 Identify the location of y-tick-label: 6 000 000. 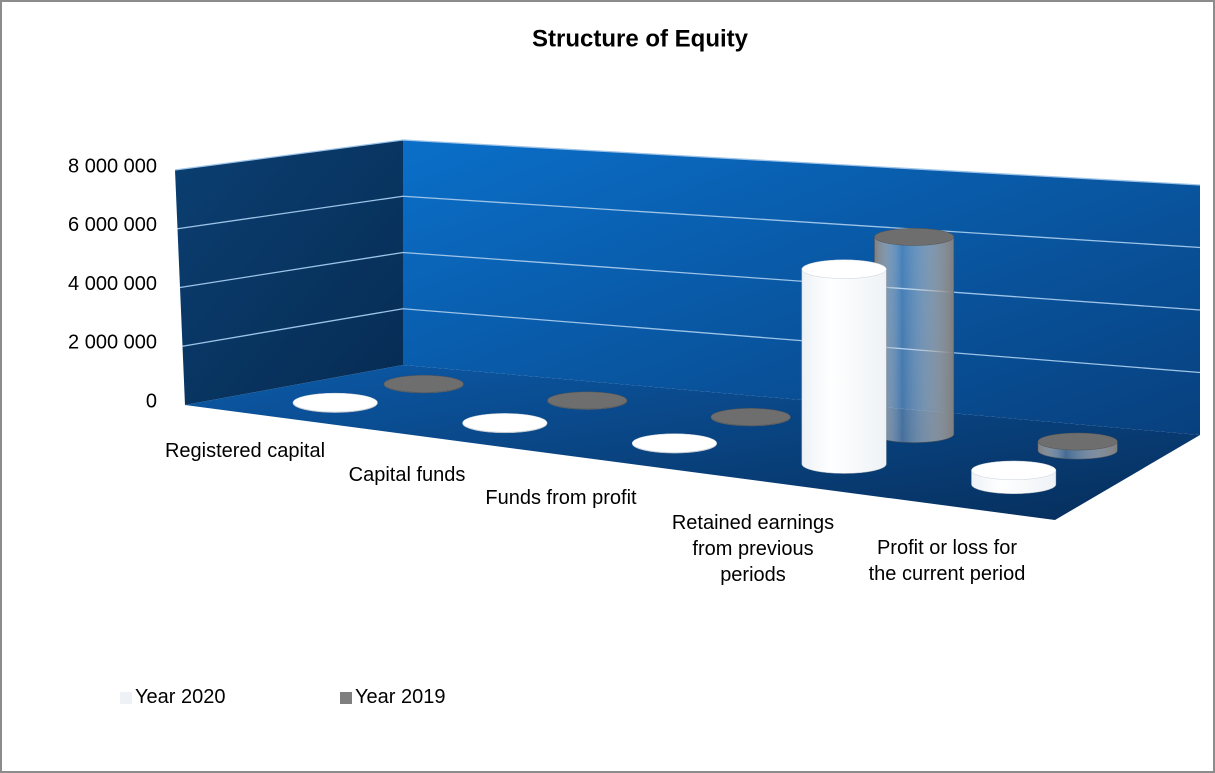
(112, 225).